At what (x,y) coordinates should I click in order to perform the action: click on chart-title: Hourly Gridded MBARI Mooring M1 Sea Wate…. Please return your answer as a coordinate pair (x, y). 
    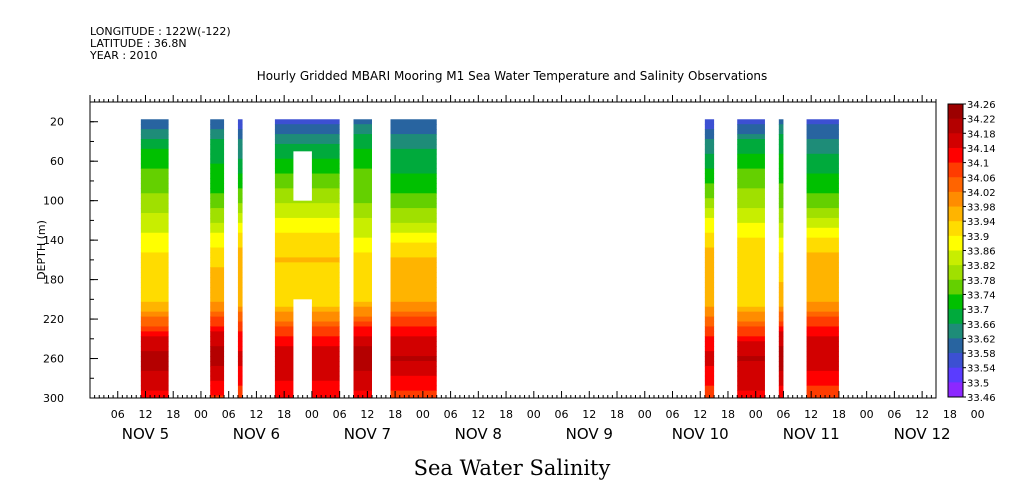
    Looking at the image, I should click on (512, 76).